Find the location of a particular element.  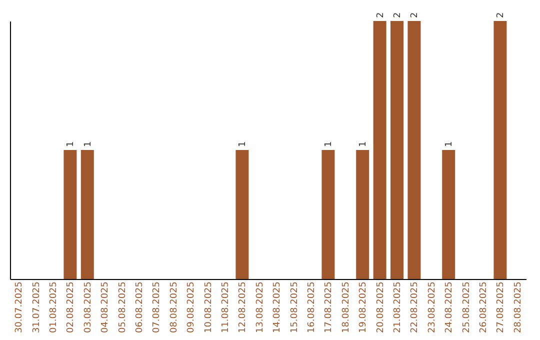

x-tick-label: 15.08.2025 is located at coordinates (295, 308).